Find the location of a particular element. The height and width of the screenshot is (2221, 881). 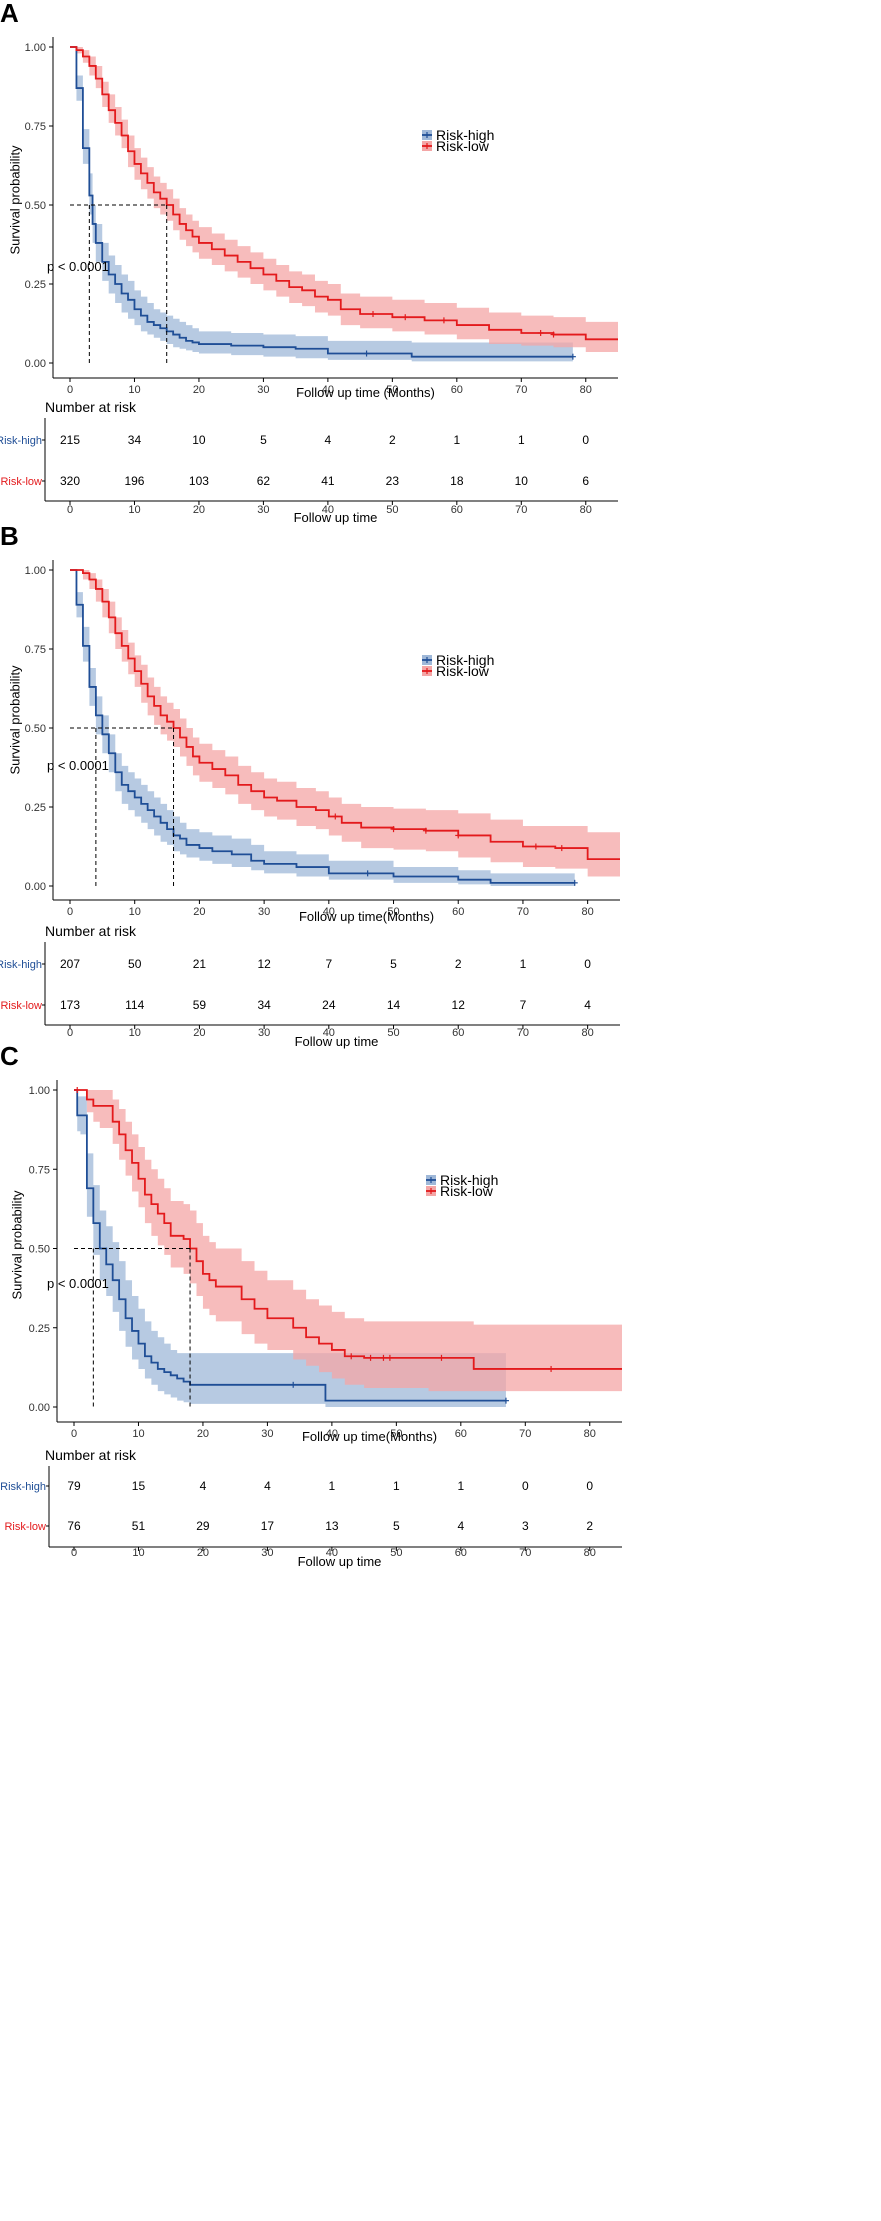

risk-count: 14 is located at coordinates (394, 1005).